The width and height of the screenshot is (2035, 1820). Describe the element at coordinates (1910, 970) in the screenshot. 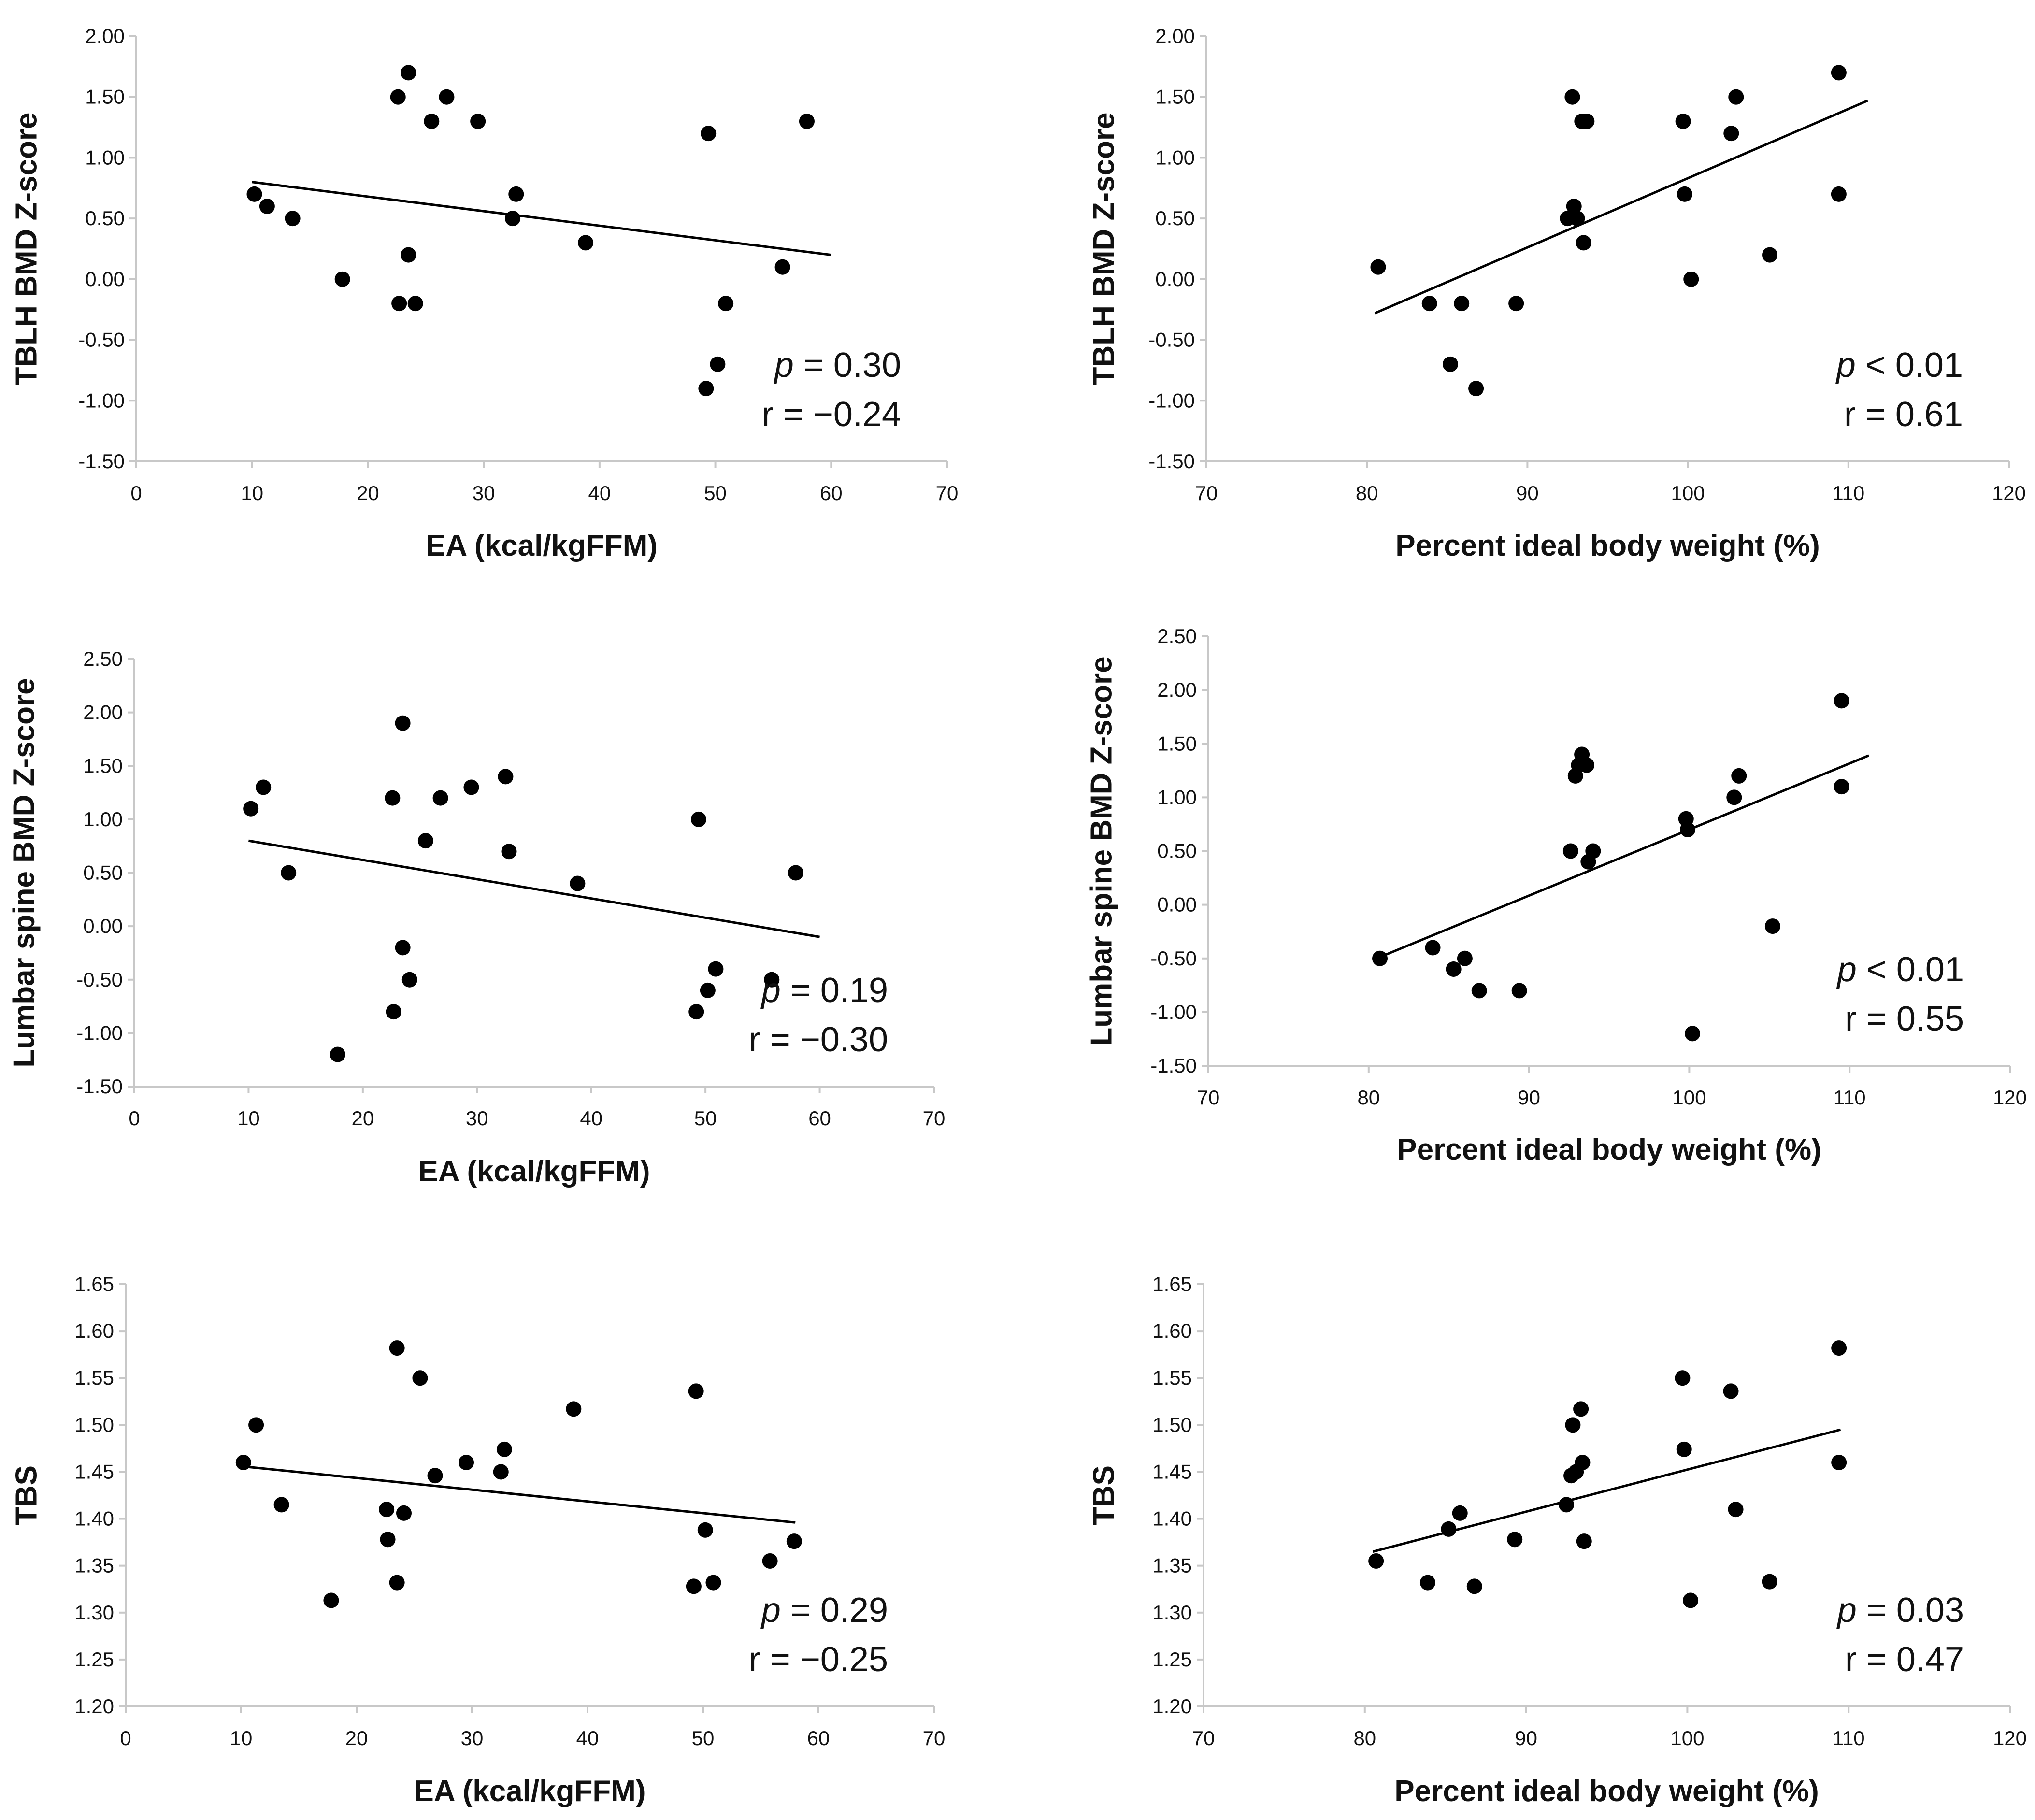

I see `p-value-text: < 0.01` at that location.